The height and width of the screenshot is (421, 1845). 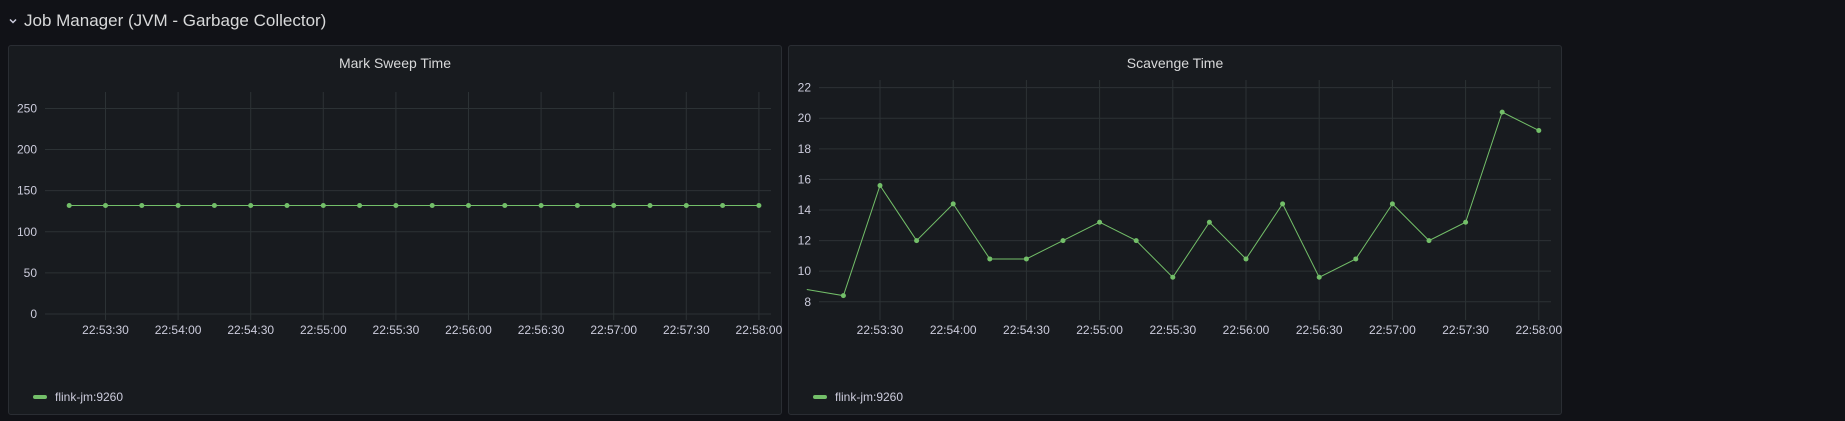 I want to click on y-tick-label: 14, so click(x=805, y=210).